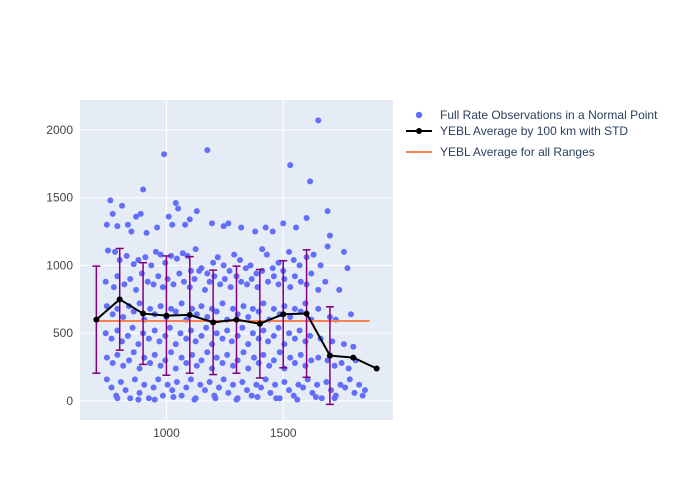 This screenshot has height=500, width=700. I want to click on legend-scatter-label: Full Rate Observations in a Normal Point, so click(549, 115).